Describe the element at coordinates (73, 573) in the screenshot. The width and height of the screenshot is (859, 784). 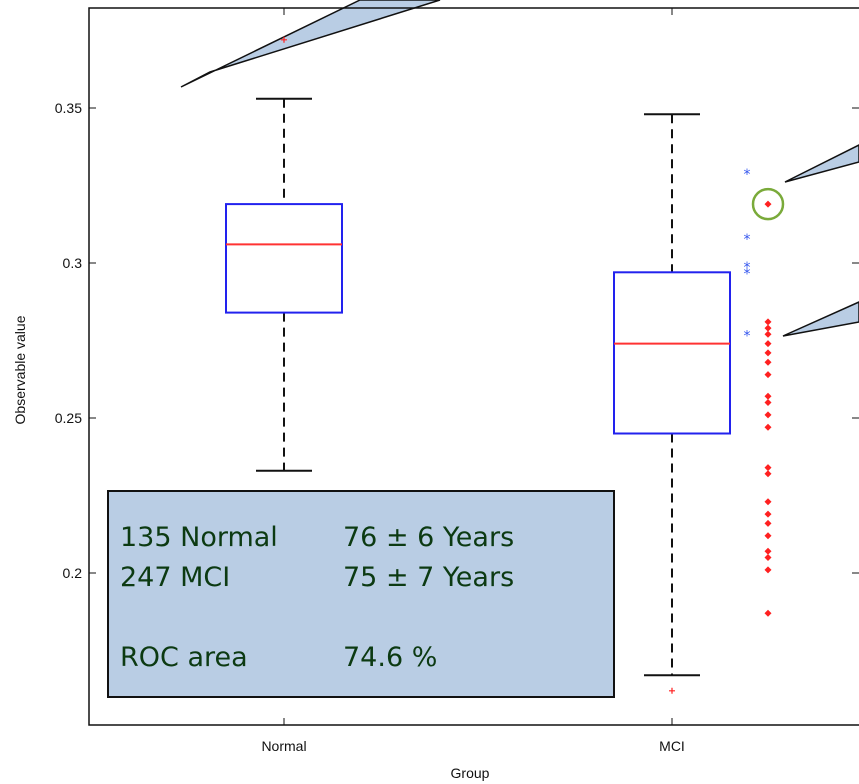
I see `y-tick-label: 0.2` at that location.